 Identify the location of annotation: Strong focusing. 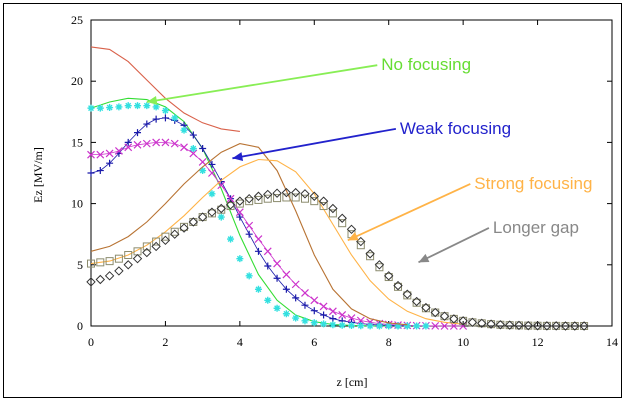
(469, 208).